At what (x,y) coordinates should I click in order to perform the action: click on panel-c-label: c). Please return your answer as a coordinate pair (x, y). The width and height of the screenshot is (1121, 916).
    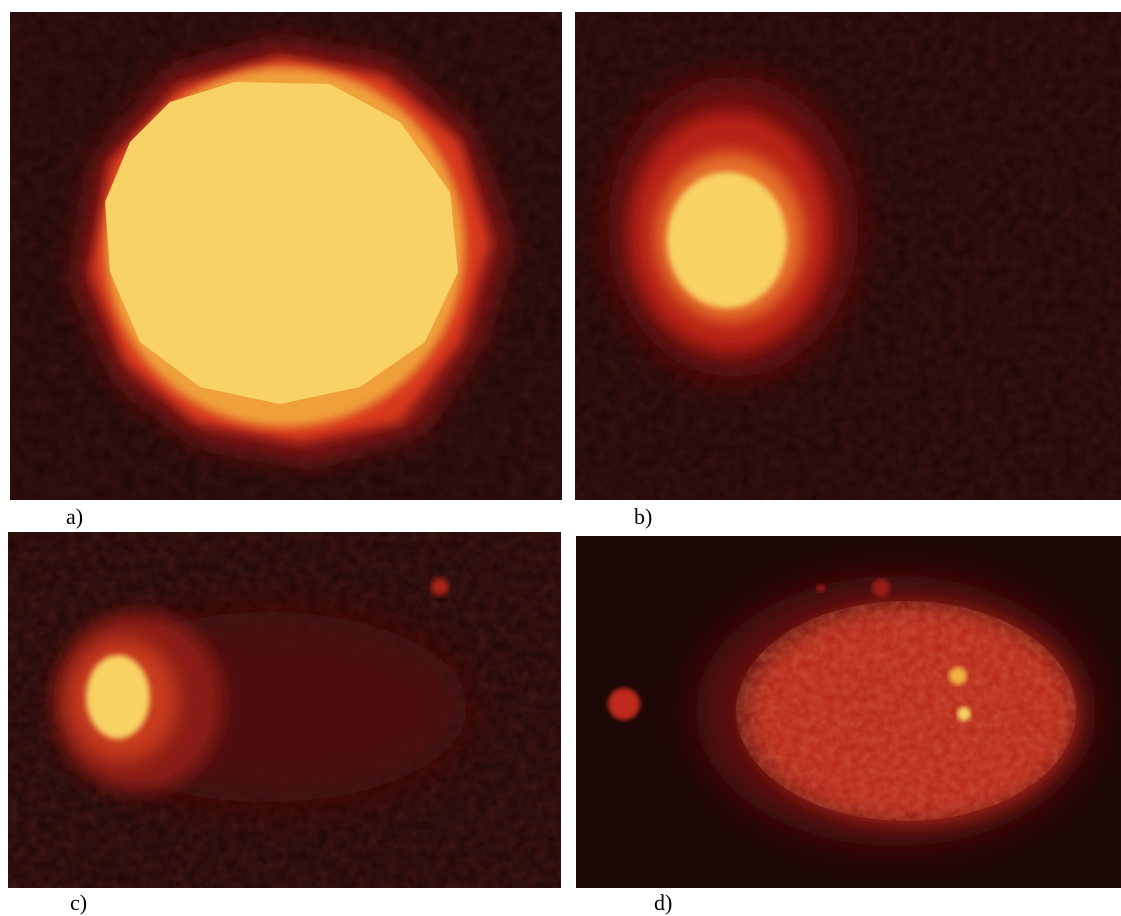
    Looking at the image, I should click on (79, 902).